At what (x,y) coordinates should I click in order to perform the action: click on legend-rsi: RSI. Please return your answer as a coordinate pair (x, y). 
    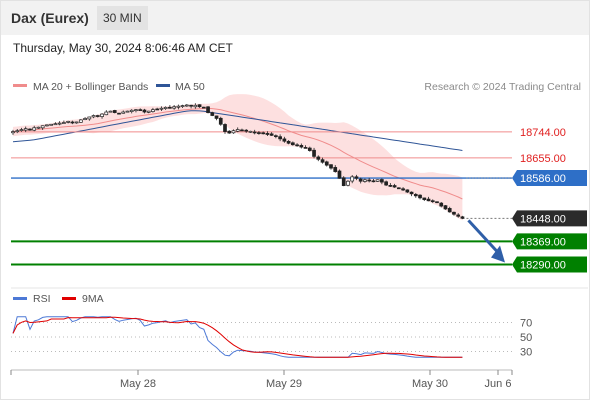
    Looking at the image, I should click on (42, 299).